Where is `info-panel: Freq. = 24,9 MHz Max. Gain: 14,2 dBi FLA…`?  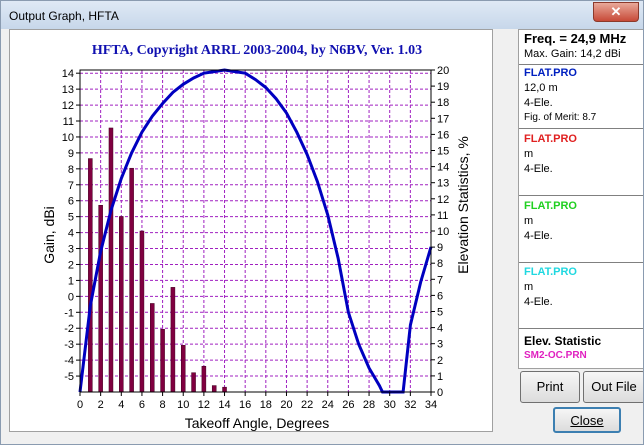 info-panel: Freq. = 24,9 MHz Max. Gain: 14,2 dBi FLA… is located at coordinates (580, 199).